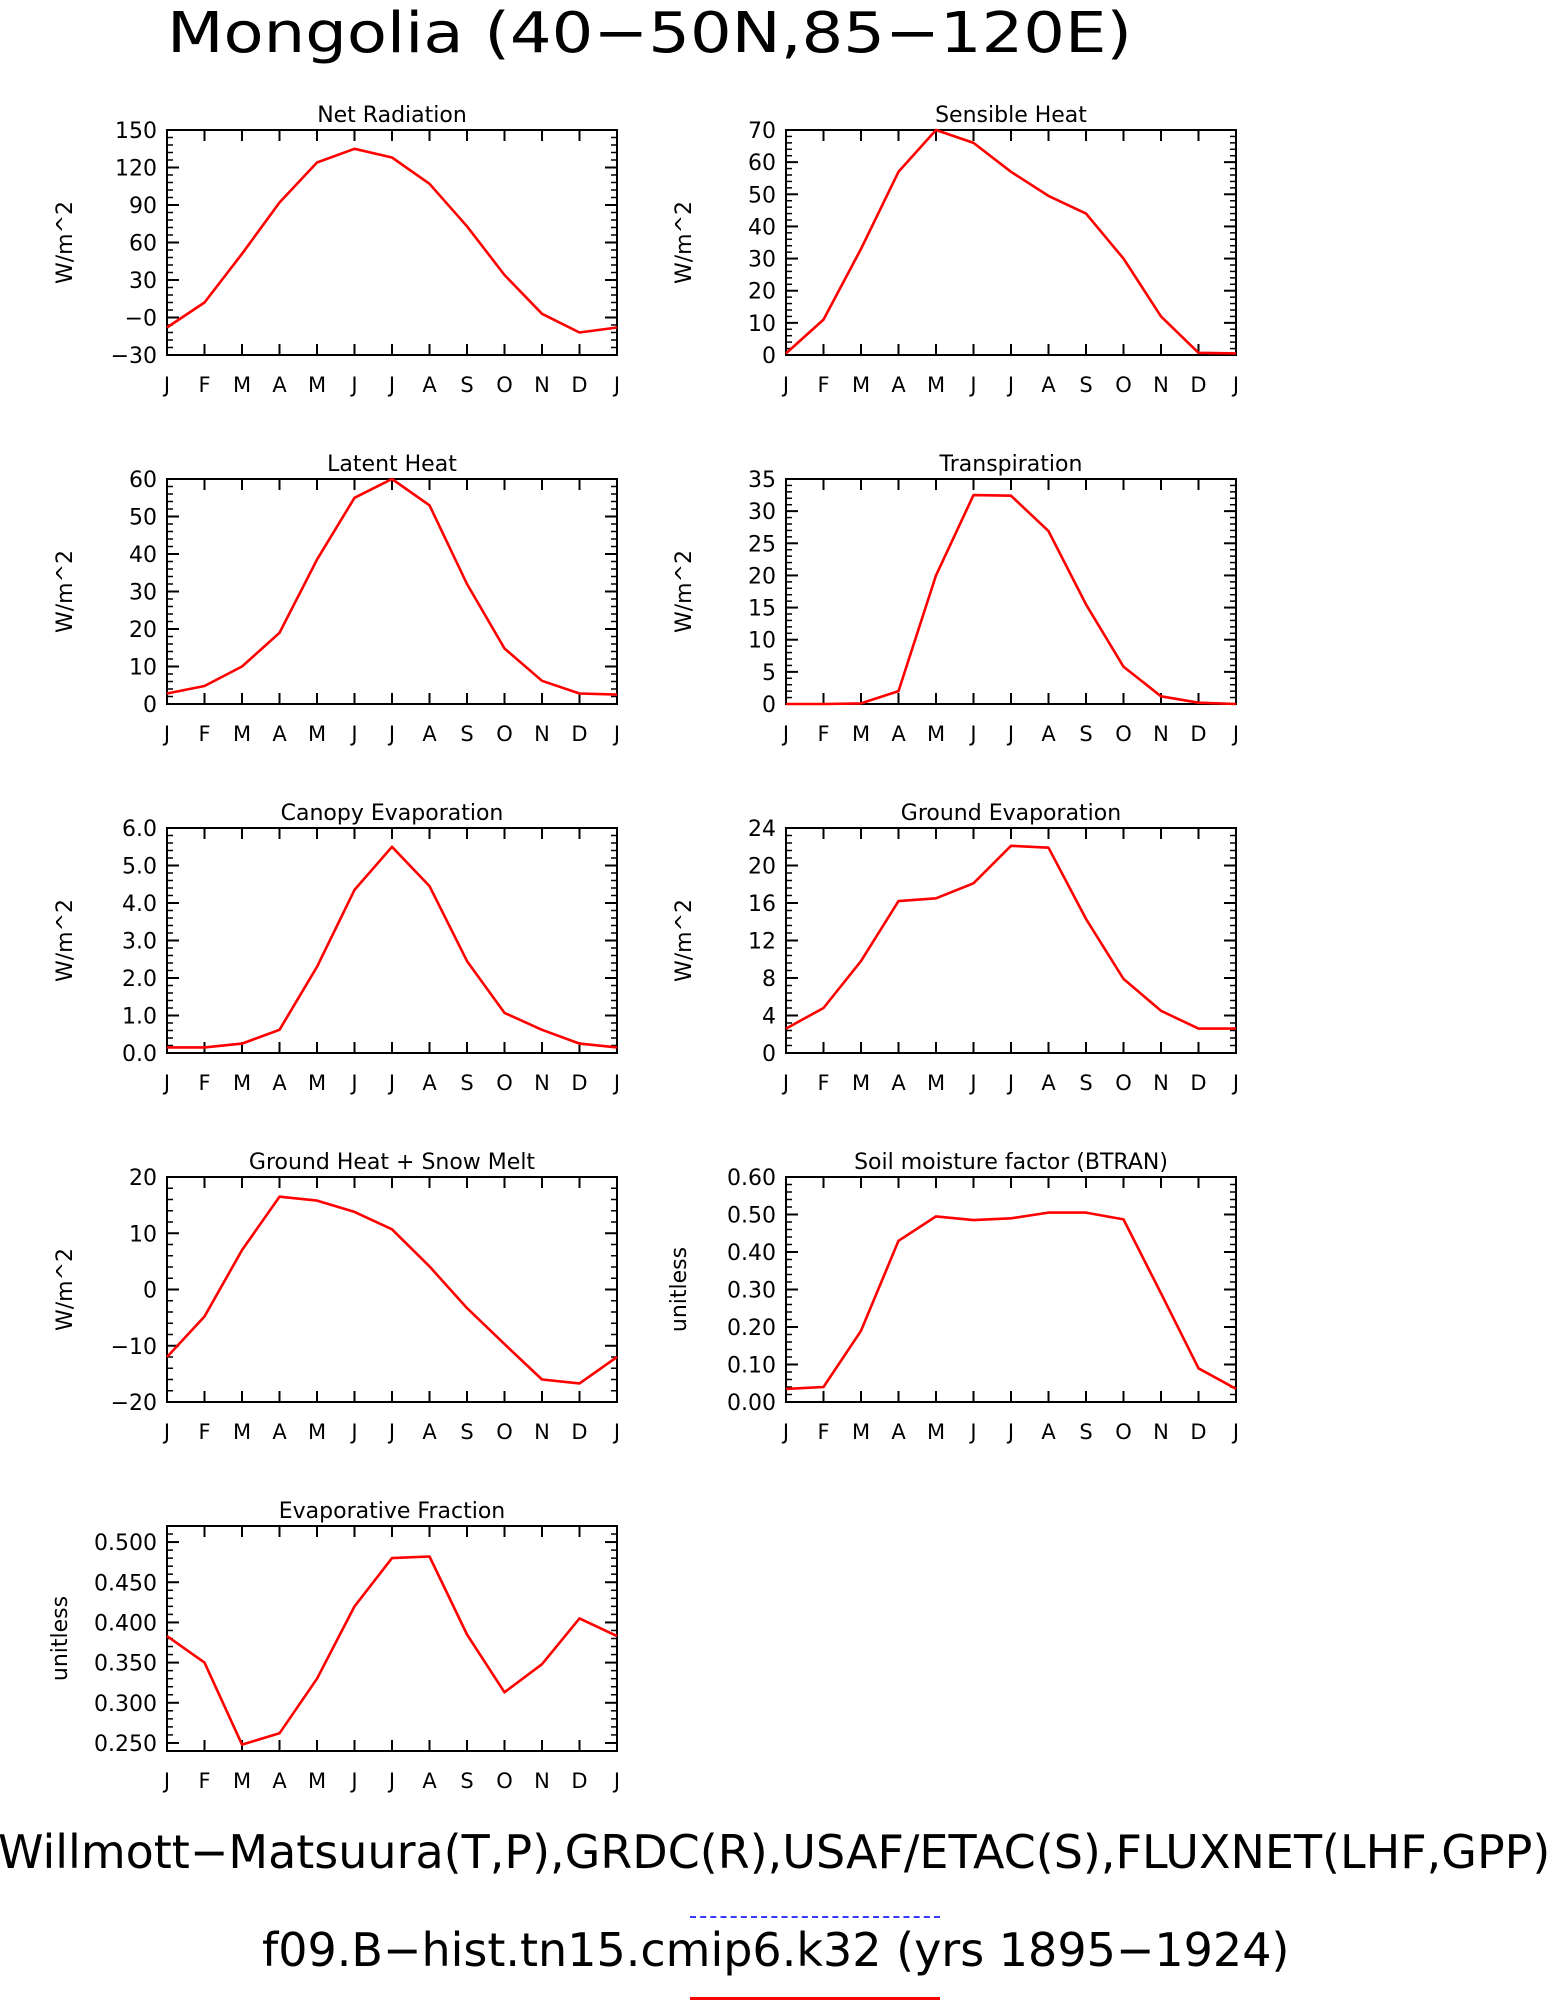 This screenshot has width=1560, height=2001. What do you see at coordinates (815, 1998) in the screenshot?
I see `footer-line-2-underline` at bounding box center [815, 1998].